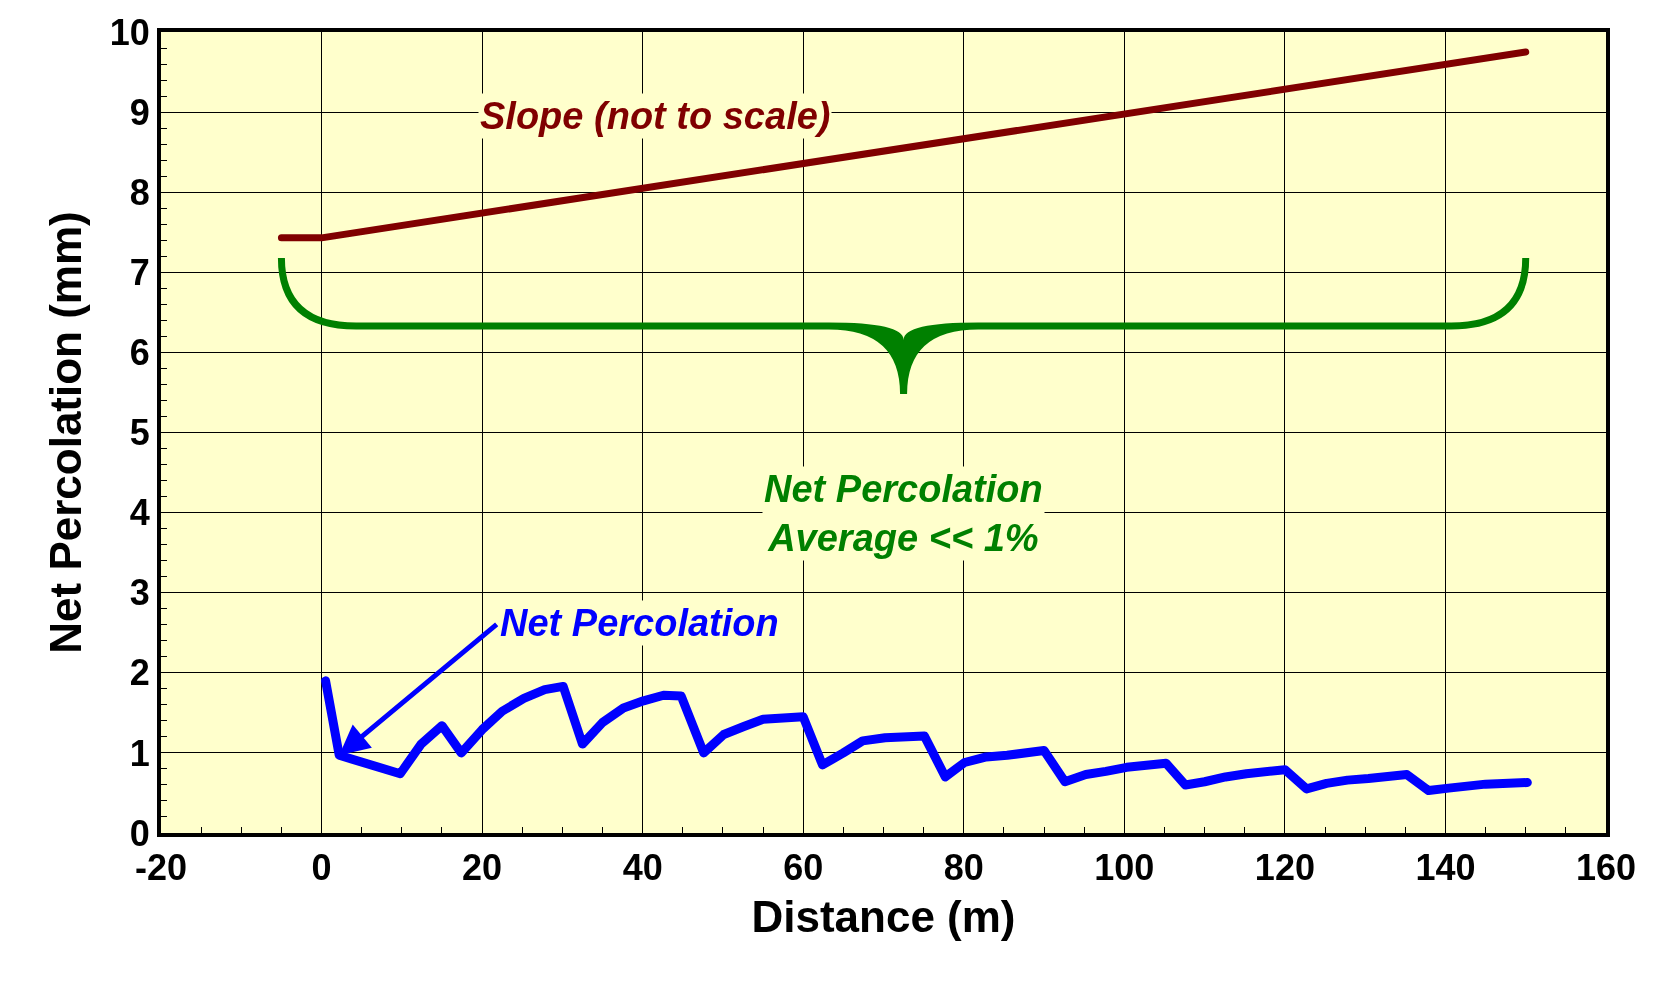  I want to click on x-tick-label: 120, so click(1284, 868).